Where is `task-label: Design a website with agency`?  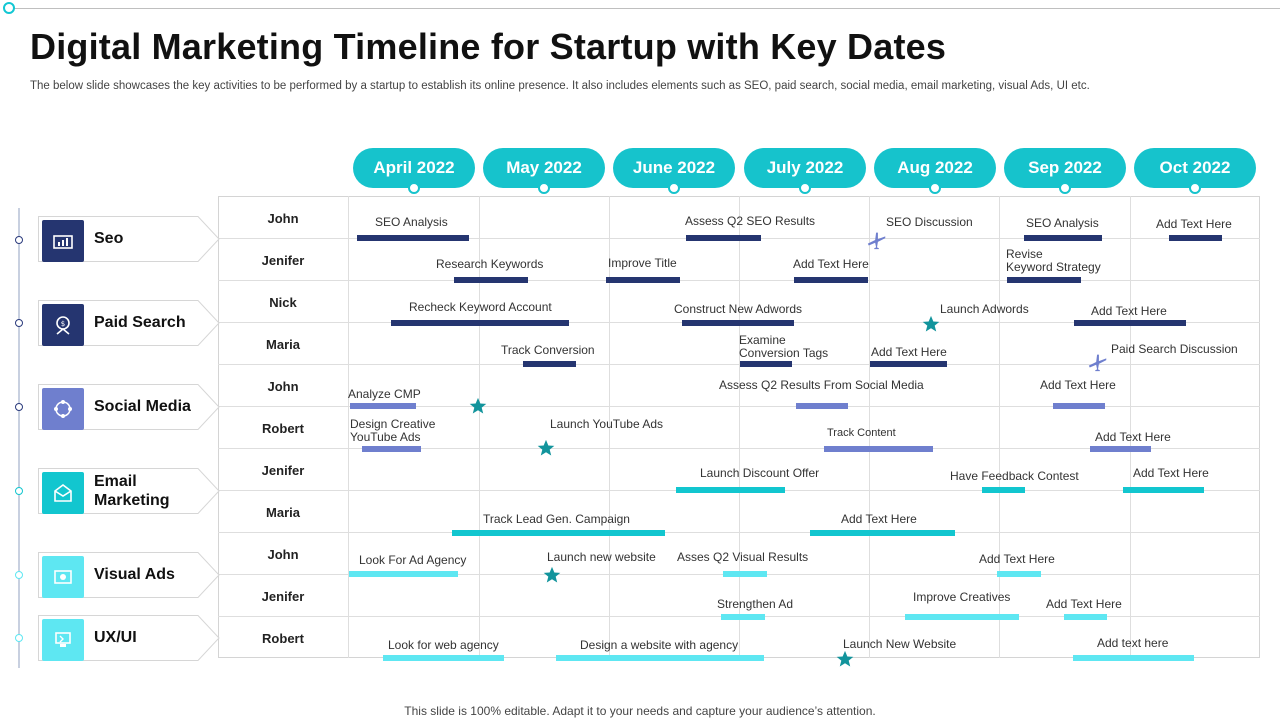
task-label: Design a website with agency is located at coordinates (659, 645).